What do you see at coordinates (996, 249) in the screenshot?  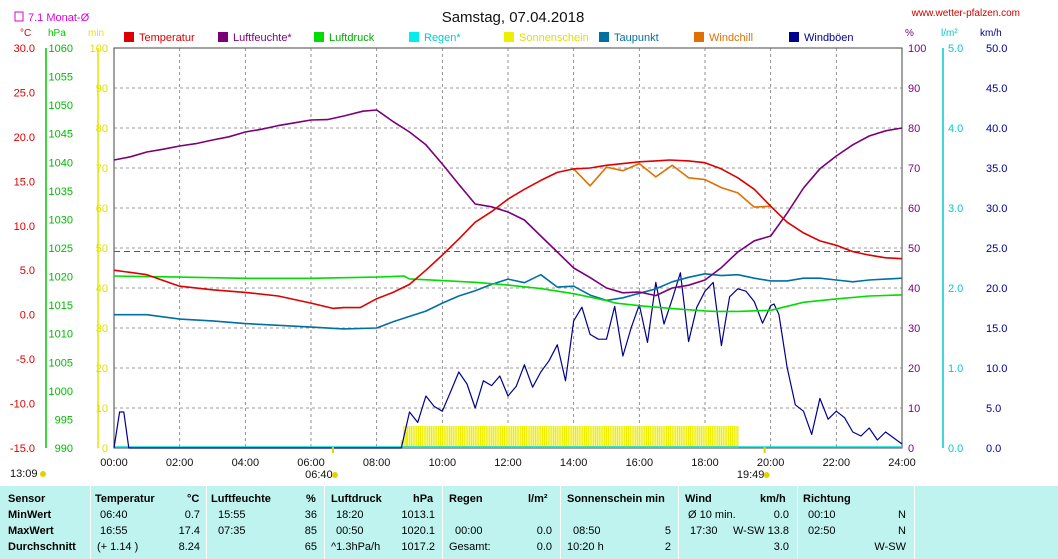 I see `wind-tick-label: 25.0` at bounding box center [996, 249].